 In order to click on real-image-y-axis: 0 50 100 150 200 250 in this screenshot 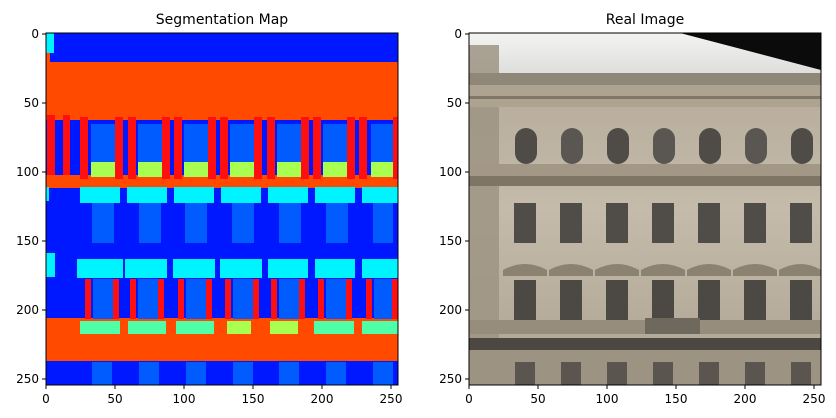, I will do `click(454, 206)`.